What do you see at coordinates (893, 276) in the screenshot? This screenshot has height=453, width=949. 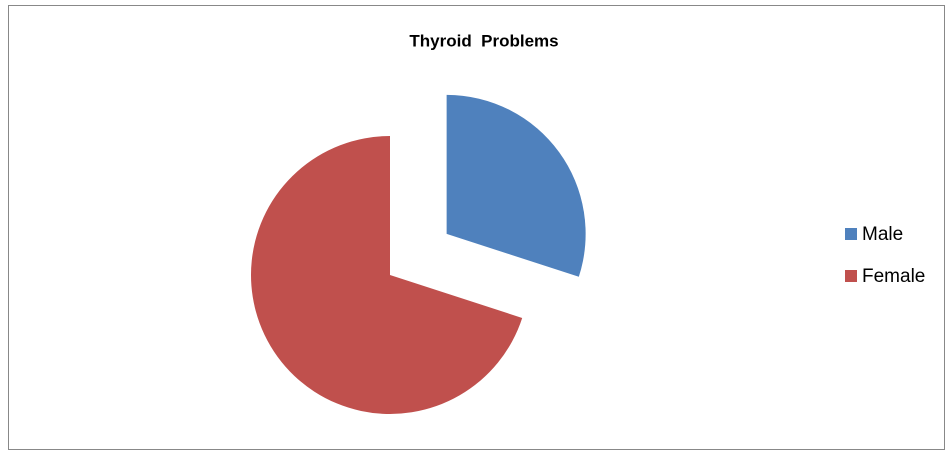 I see `legend-label: Female` at bounding box center [893, 276].